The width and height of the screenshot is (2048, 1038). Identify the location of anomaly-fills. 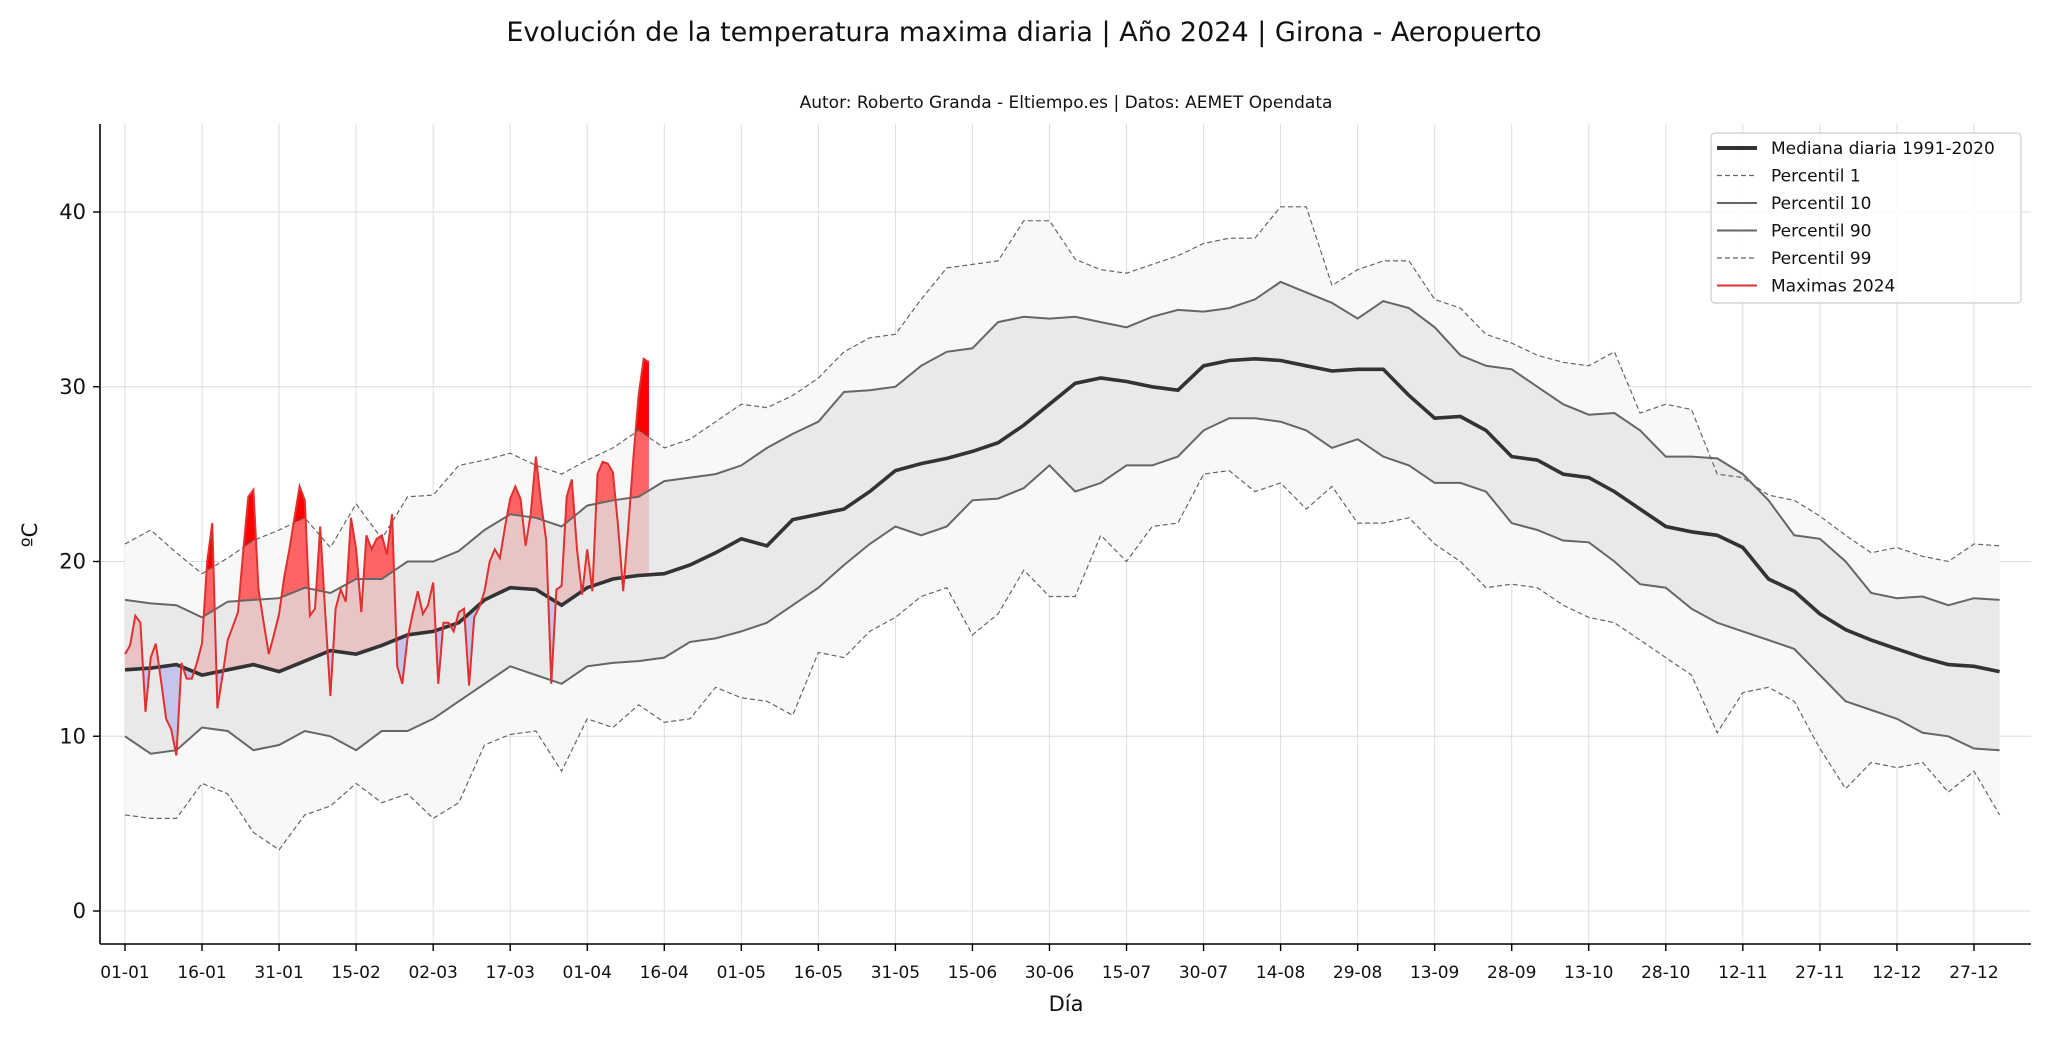
(387, 557).